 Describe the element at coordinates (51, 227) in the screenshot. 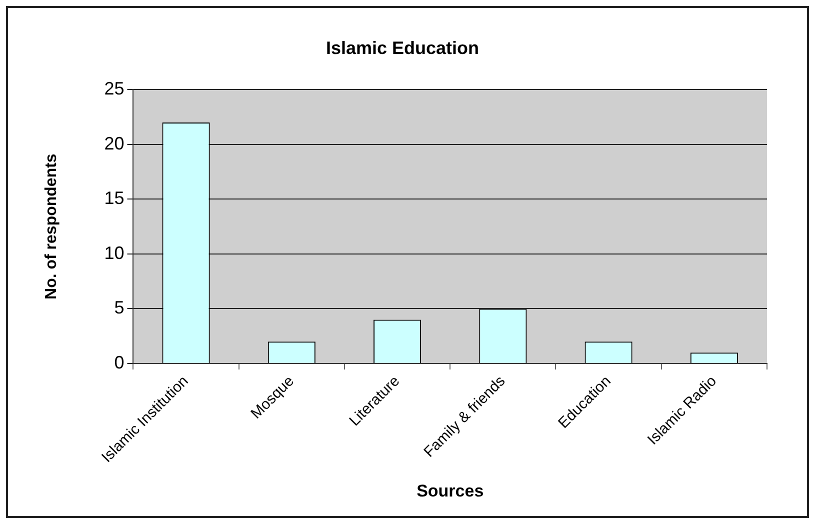

I see `y-axis-title: No. of respondents` at that location.